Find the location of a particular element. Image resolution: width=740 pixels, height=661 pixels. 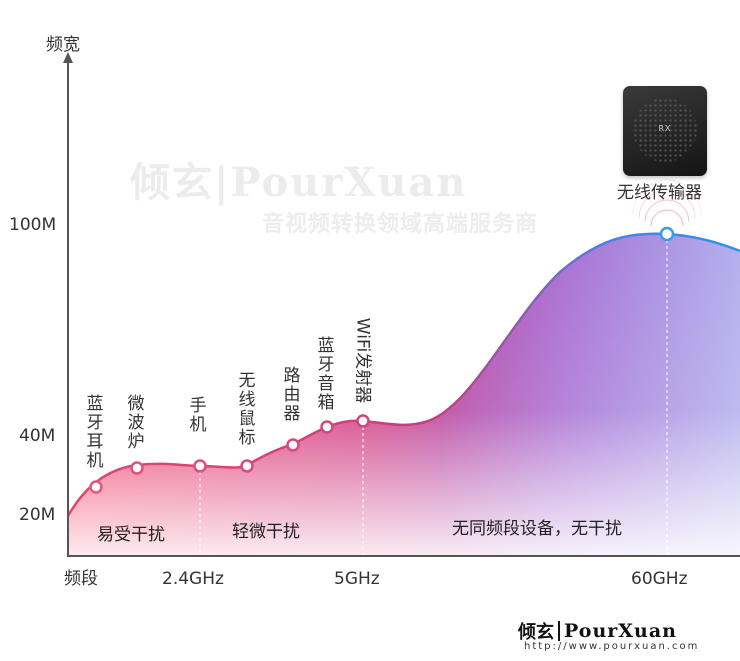

point-wireless-mouse is located at coordinates (247, 466).